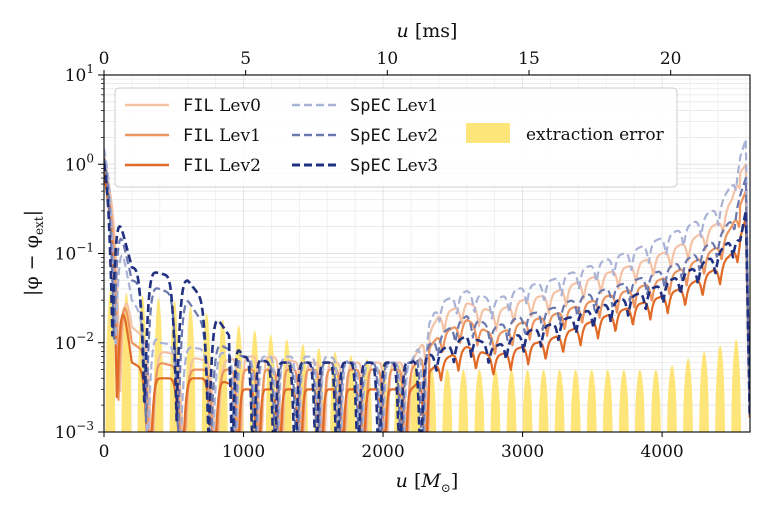 This screenshot has height=520, width=773. What do you see at coordinates (388, 59) in the screenshot?
I see `top-x-tick-label: 10` at bounding box center [388, 59].